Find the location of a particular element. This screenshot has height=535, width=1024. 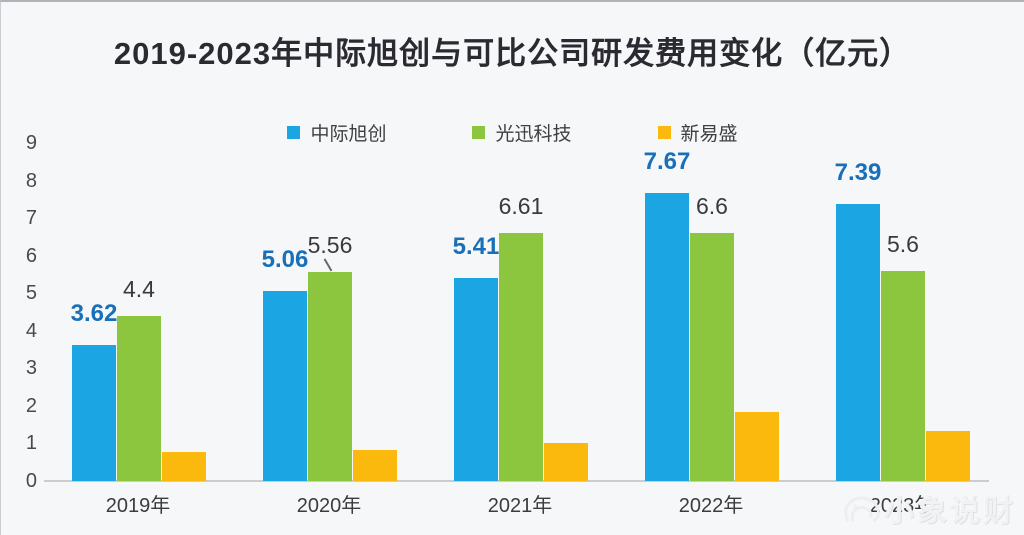

x-category-label: 2021年 is located at coordinates (520, 506).